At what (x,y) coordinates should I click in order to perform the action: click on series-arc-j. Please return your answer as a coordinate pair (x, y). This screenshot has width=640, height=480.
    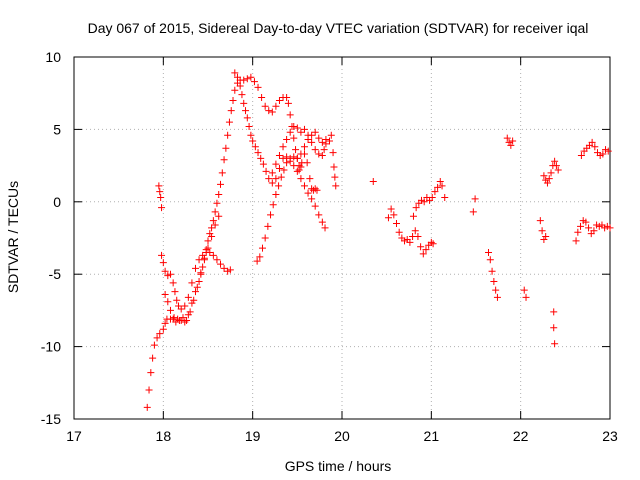
    Looking at the image, I should click on (429, 199).